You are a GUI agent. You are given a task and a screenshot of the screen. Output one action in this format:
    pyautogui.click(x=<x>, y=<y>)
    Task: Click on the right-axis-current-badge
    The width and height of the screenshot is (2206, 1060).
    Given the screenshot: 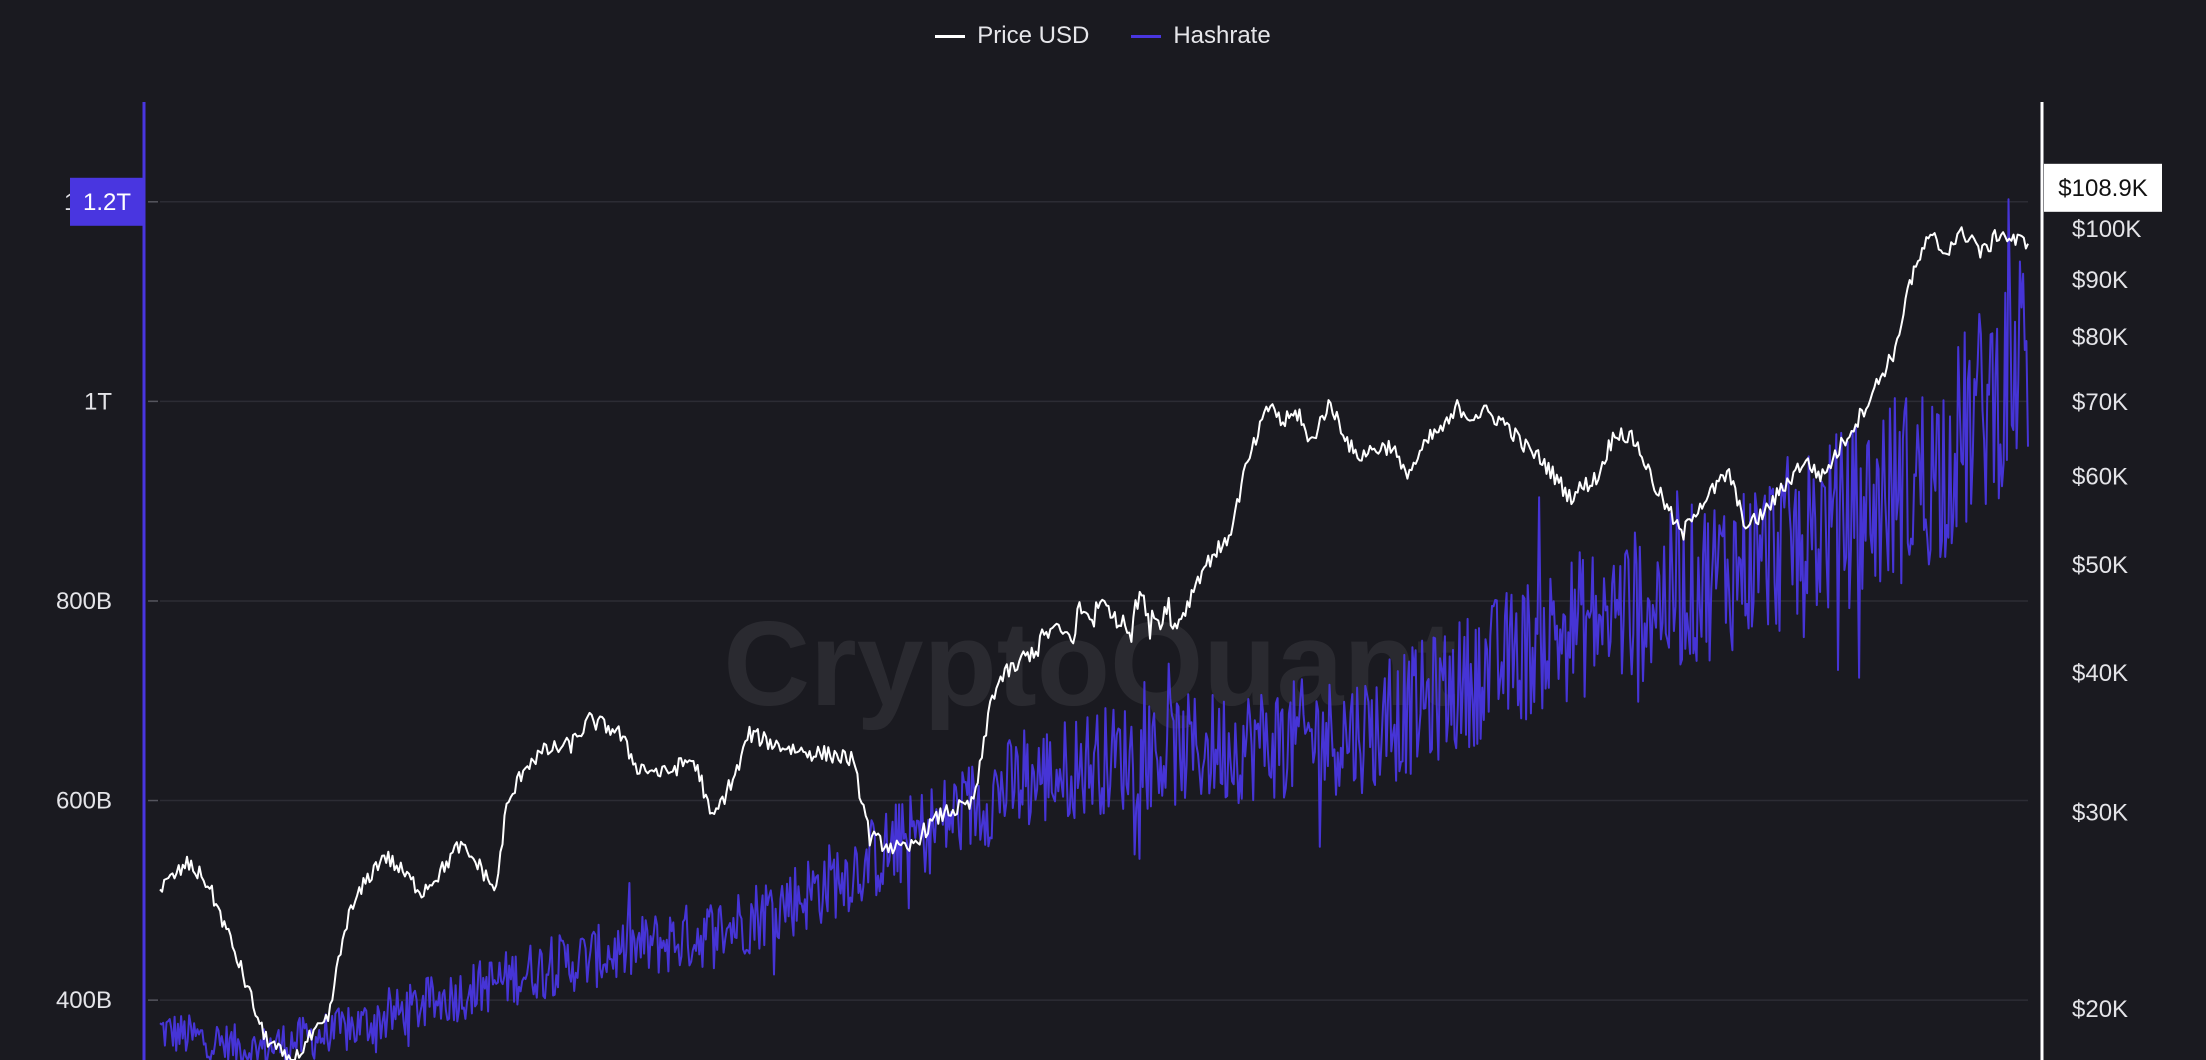 What is the action you would take?
    pyautogui.click(x=2103, y=187)
    